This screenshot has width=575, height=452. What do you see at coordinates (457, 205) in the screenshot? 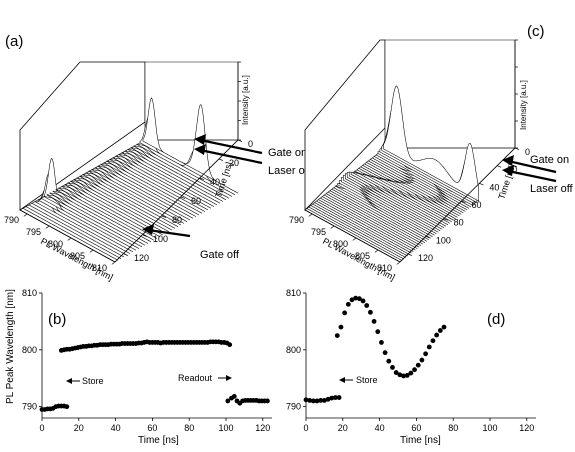
I see `panel-c-time-axis` at bounding box center [457, 205].